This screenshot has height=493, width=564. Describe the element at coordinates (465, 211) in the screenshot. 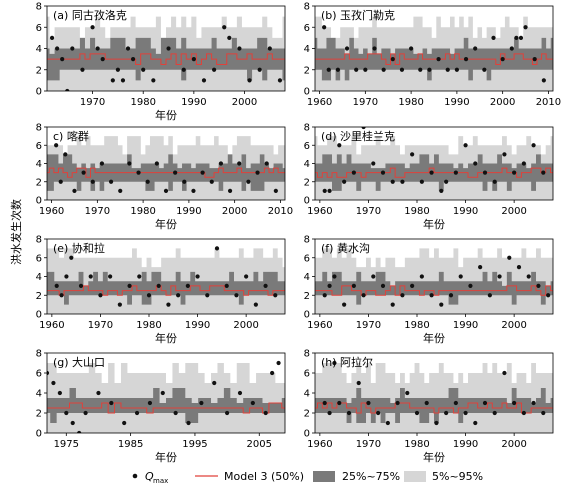

I see `x-tick-label: 1990` at that location.